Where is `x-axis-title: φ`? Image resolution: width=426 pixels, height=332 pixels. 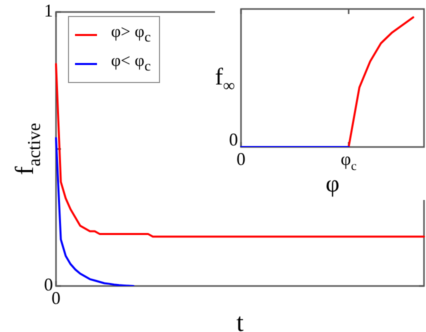
x-axis-title: φ is located at coordinates (333, 184).